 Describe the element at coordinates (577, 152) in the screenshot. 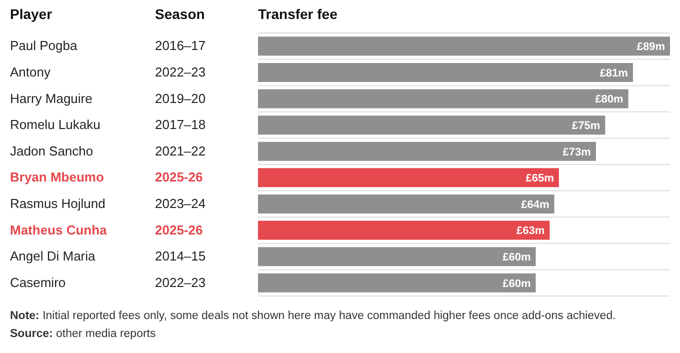

I see `data-label: £73m` at that location.